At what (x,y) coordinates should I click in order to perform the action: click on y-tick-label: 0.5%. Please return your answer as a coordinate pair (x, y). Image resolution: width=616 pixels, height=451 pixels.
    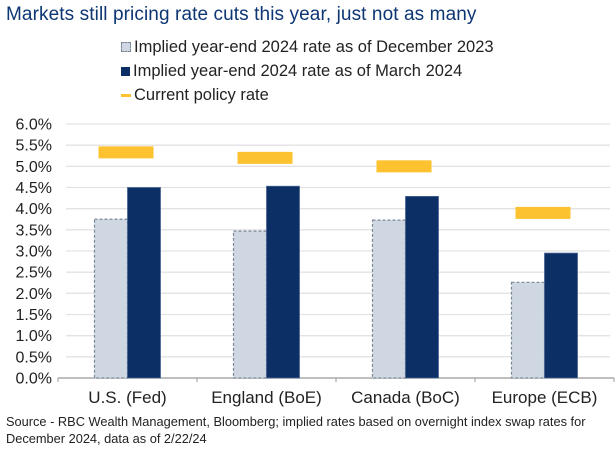
    Looking at the image, I should click on (34, 357).